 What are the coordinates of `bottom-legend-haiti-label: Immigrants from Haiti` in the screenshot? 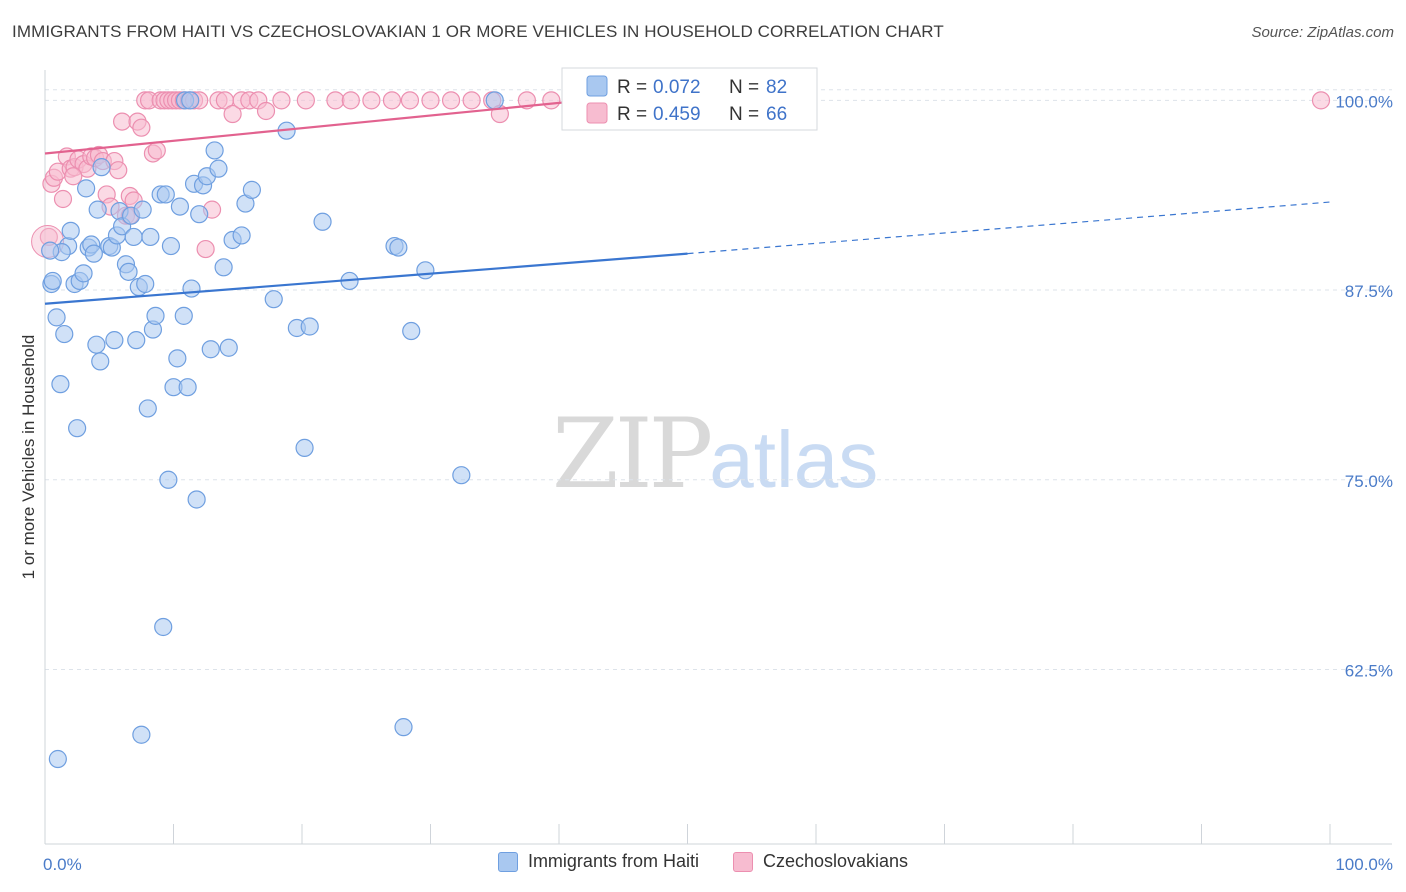 It's located at (613, 861).